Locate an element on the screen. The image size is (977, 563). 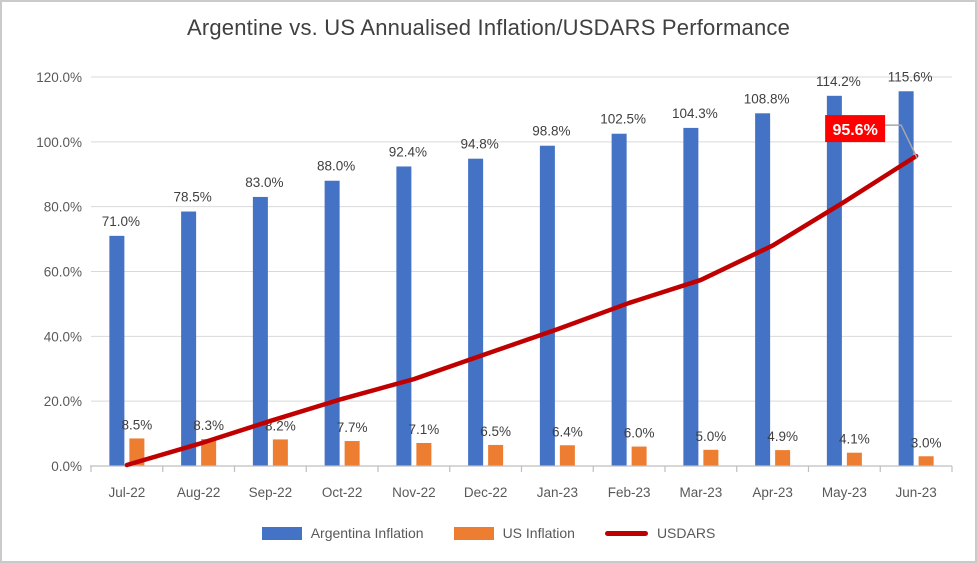
legend-label-usdars: USDARS is located at coordinates (686, 533).